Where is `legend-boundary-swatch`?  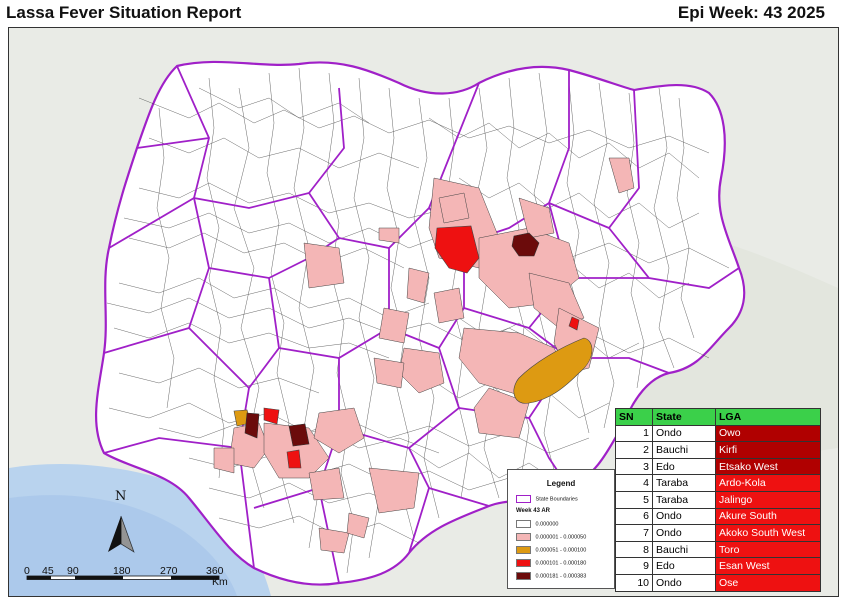
legend-boundary-swatch is located at coordinates (523, 499).